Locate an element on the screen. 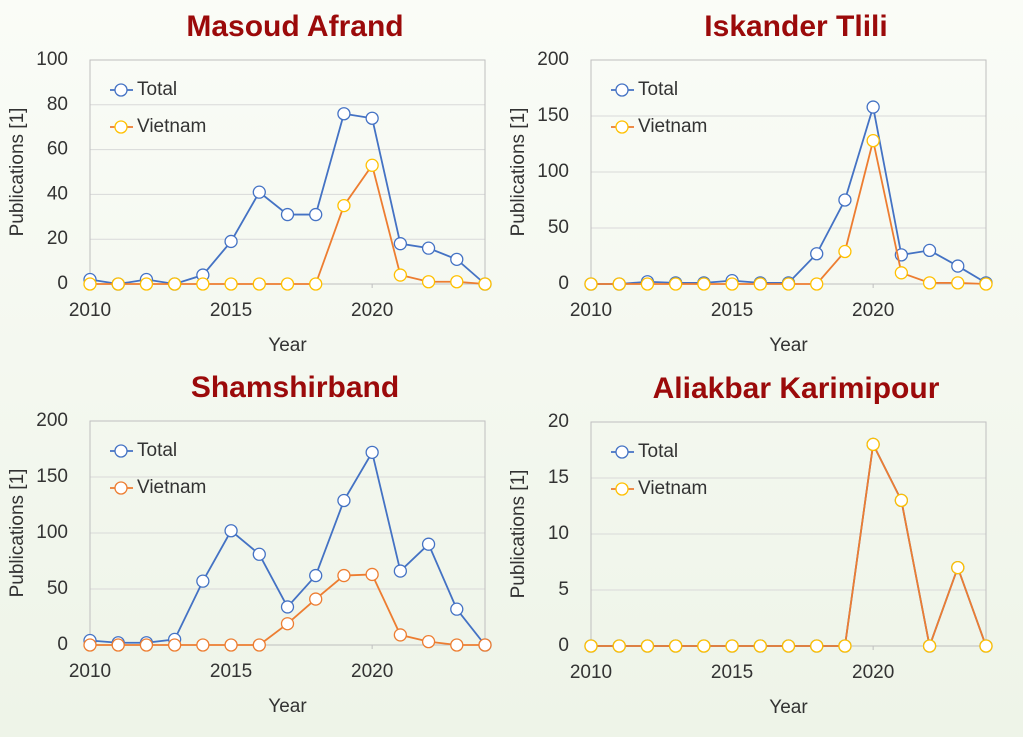  y-tick-label: 80 is located at coordinates (57, 104).